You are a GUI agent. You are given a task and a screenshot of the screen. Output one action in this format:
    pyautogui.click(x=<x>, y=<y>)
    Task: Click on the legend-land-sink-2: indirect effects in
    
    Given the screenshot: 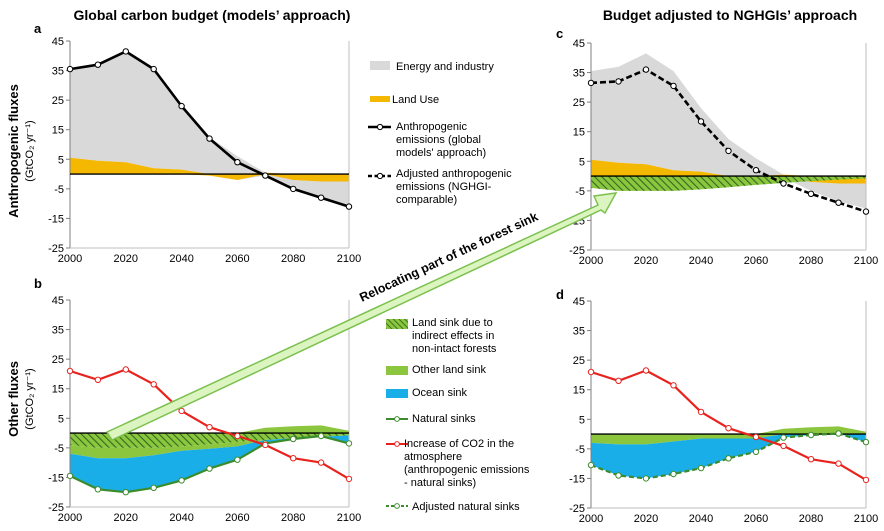 What is the action you would take?
    pyautogui.click(x=453, y=336)
    